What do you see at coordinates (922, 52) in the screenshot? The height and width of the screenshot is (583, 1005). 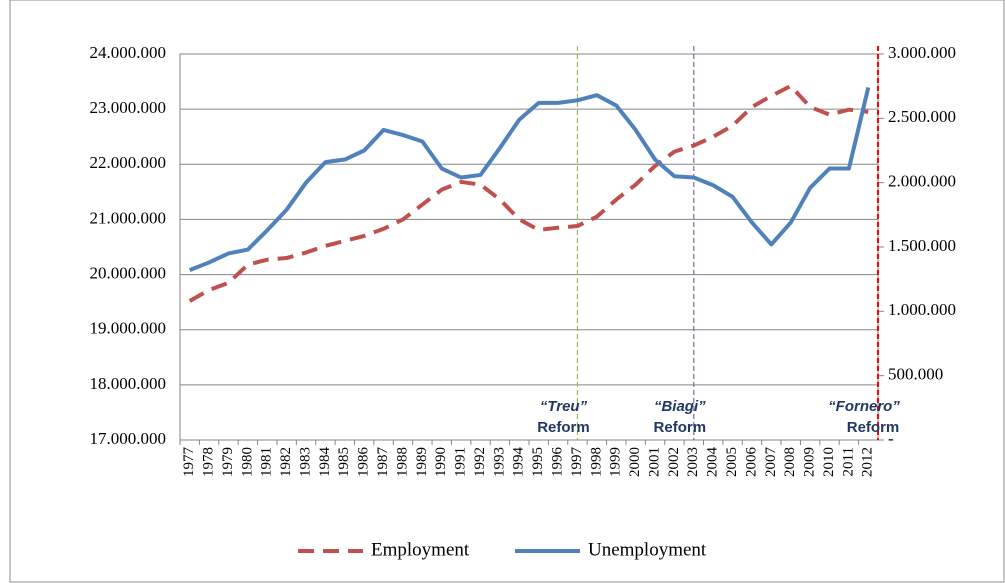 I see `y2-tick-label: 3.000.000` at bounding box center [922, 52].